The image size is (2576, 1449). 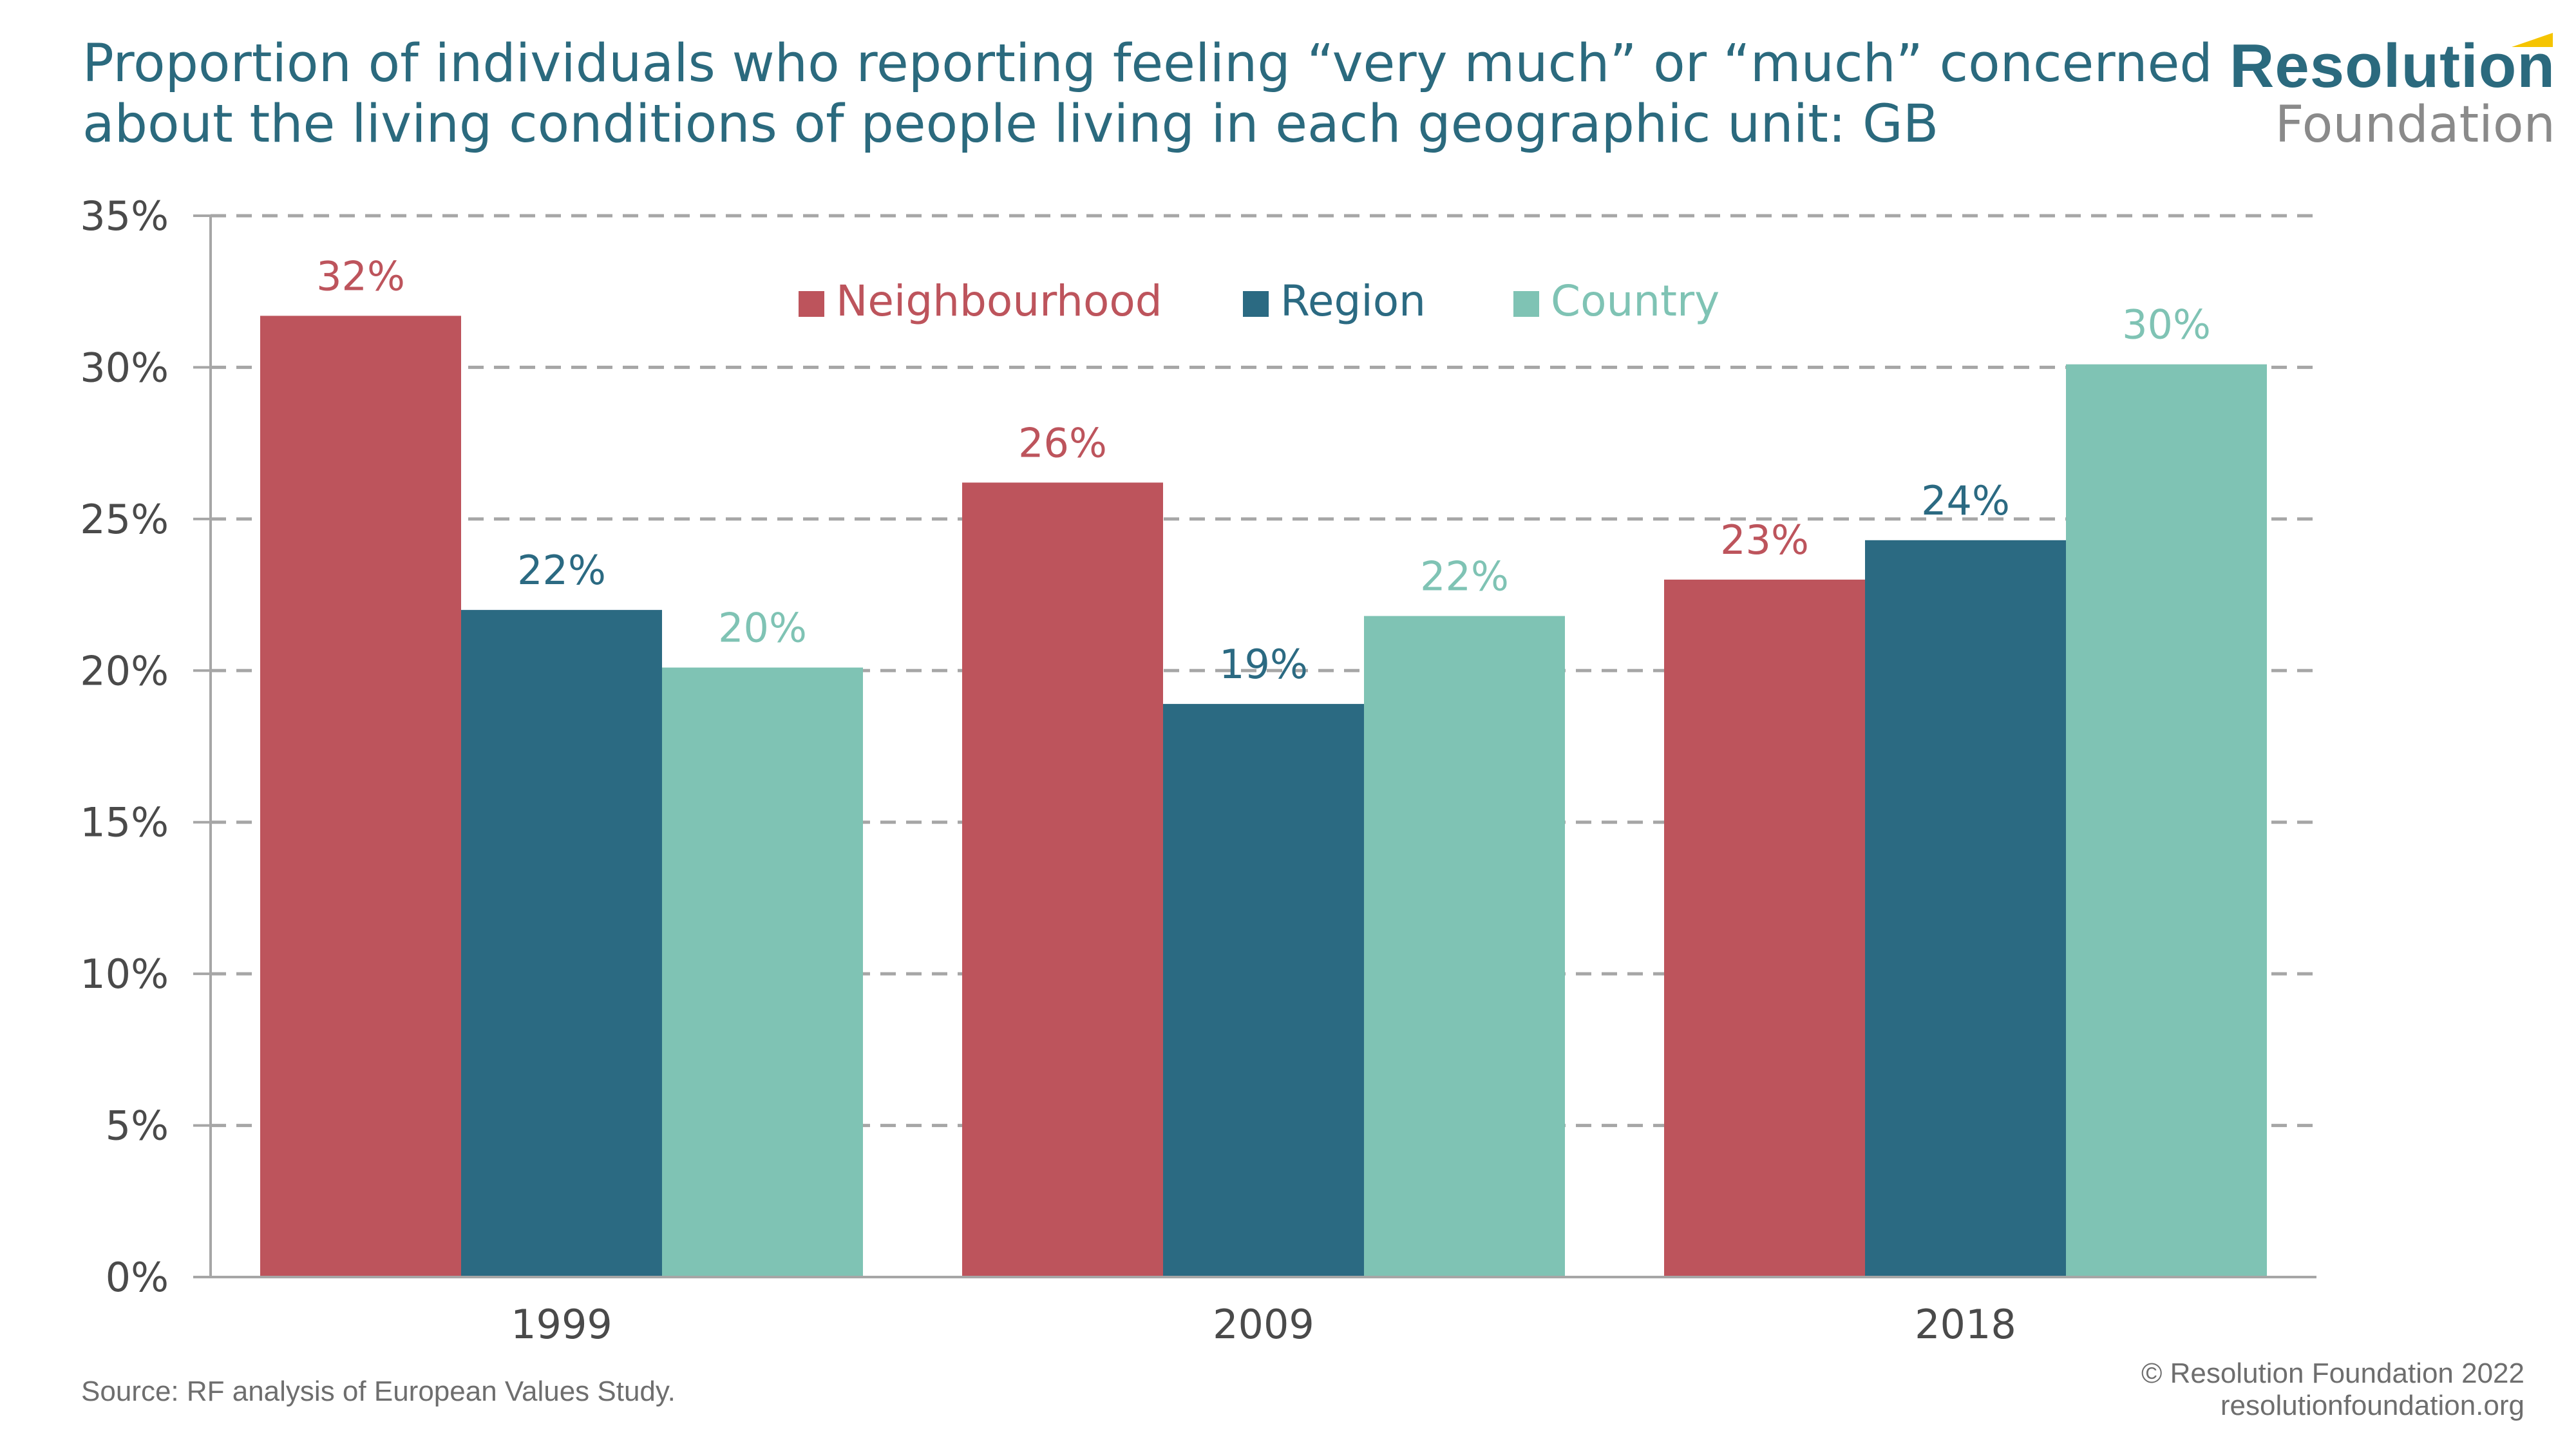 What do you see at coordinates (124, 670) in the screenshot?
I see `y-tick-label: 20%` at bounding box center [124, 670].